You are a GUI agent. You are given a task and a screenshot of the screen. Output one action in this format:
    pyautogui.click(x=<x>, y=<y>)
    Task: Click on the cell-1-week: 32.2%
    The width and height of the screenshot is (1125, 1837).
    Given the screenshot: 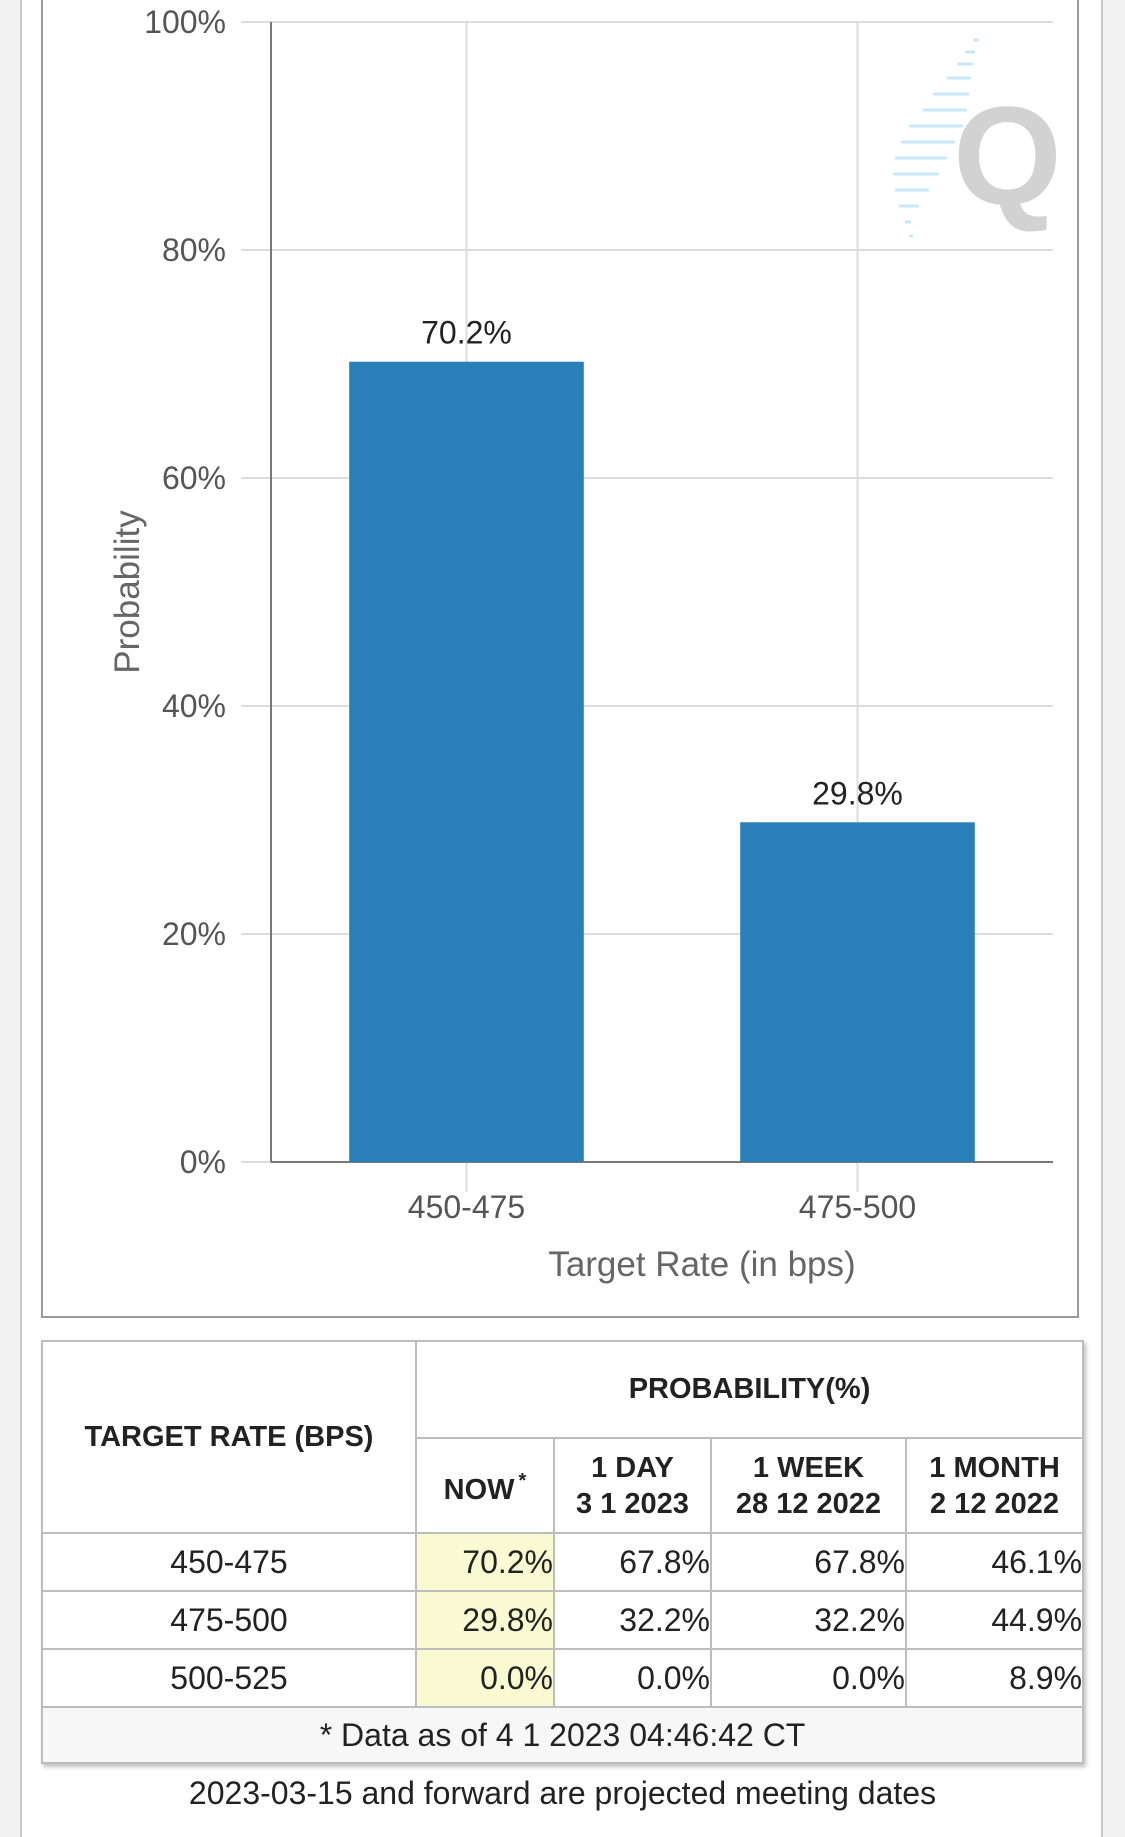 What is the action you would take?
    pyautogui.click(x=808, y=1620)
    